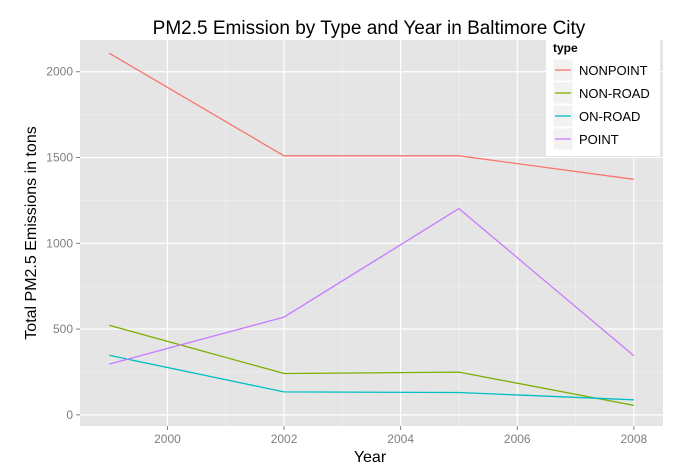 The width and height of the screenshot is (693, 472). What do you see at coordinates (614, 93) in the screenshot?
I see `legend-label-non-road: NON-ROAD` at bounding box center [614, 93].